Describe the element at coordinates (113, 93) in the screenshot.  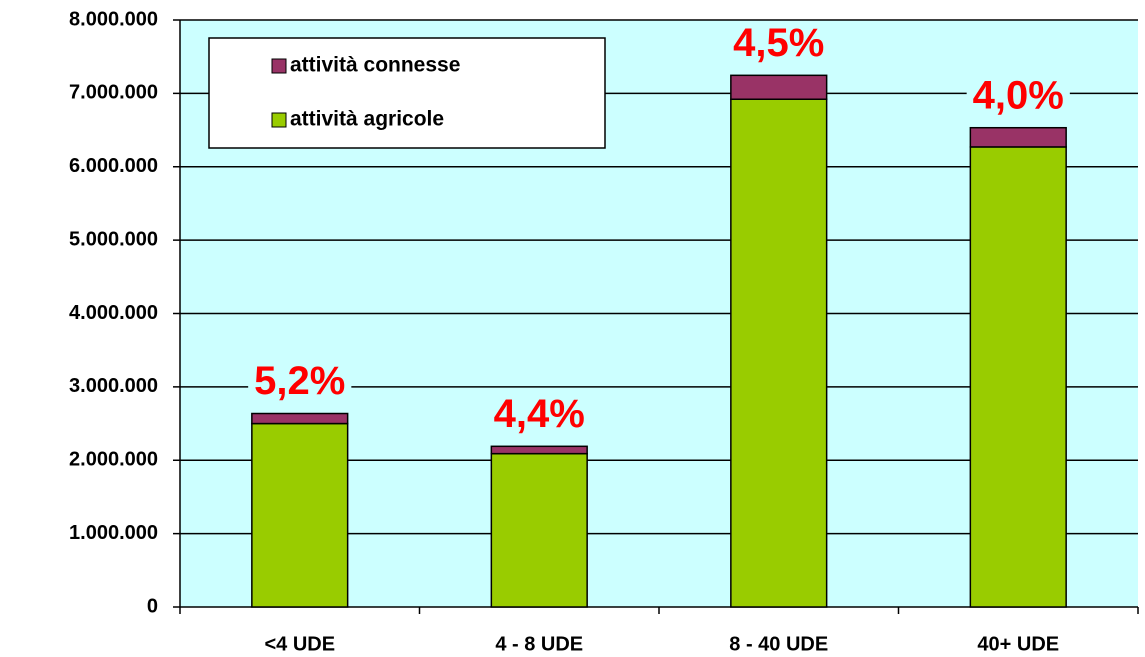
I see `y-tick-label: 7.000.000` at that location.